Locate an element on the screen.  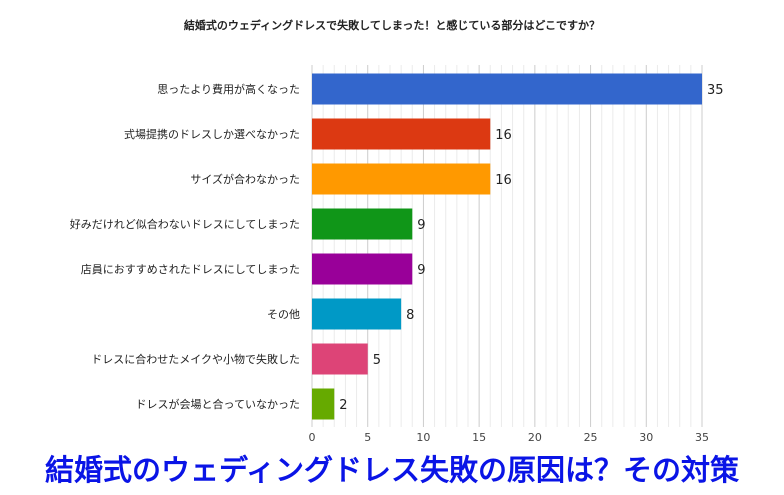
overlay-caption: 結婚式のウェディングドレス失敗の原因は？その対策 is located at coordinates (392, 470).